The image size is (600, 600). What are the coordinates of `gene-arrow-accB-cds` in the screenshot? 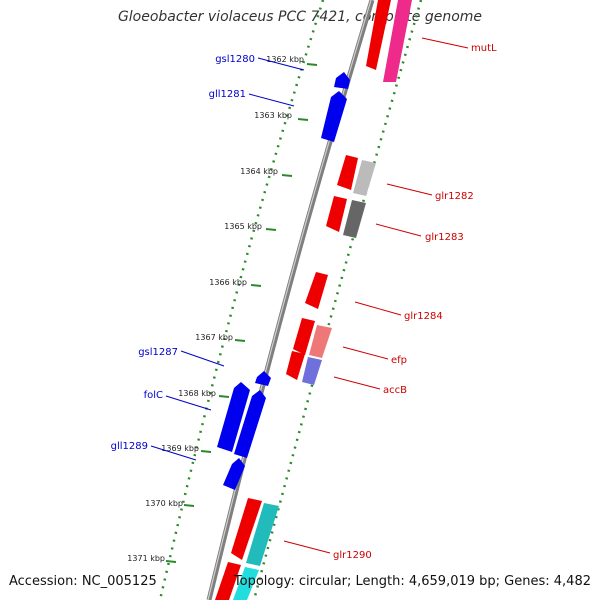 It's located at (295, 365).